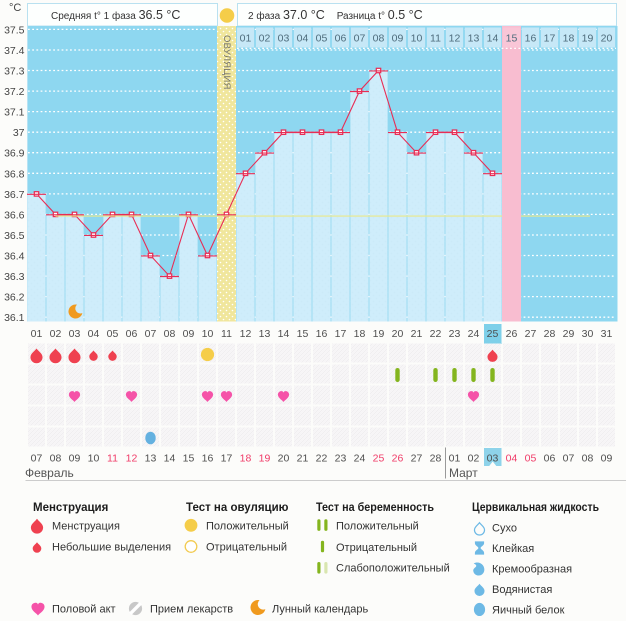 The height and width of the screenshot is (621, 626). Describe the element at coordinates (237, 508) in the screenshot. I see `svg-text: Тест на овуляцию` at that location.